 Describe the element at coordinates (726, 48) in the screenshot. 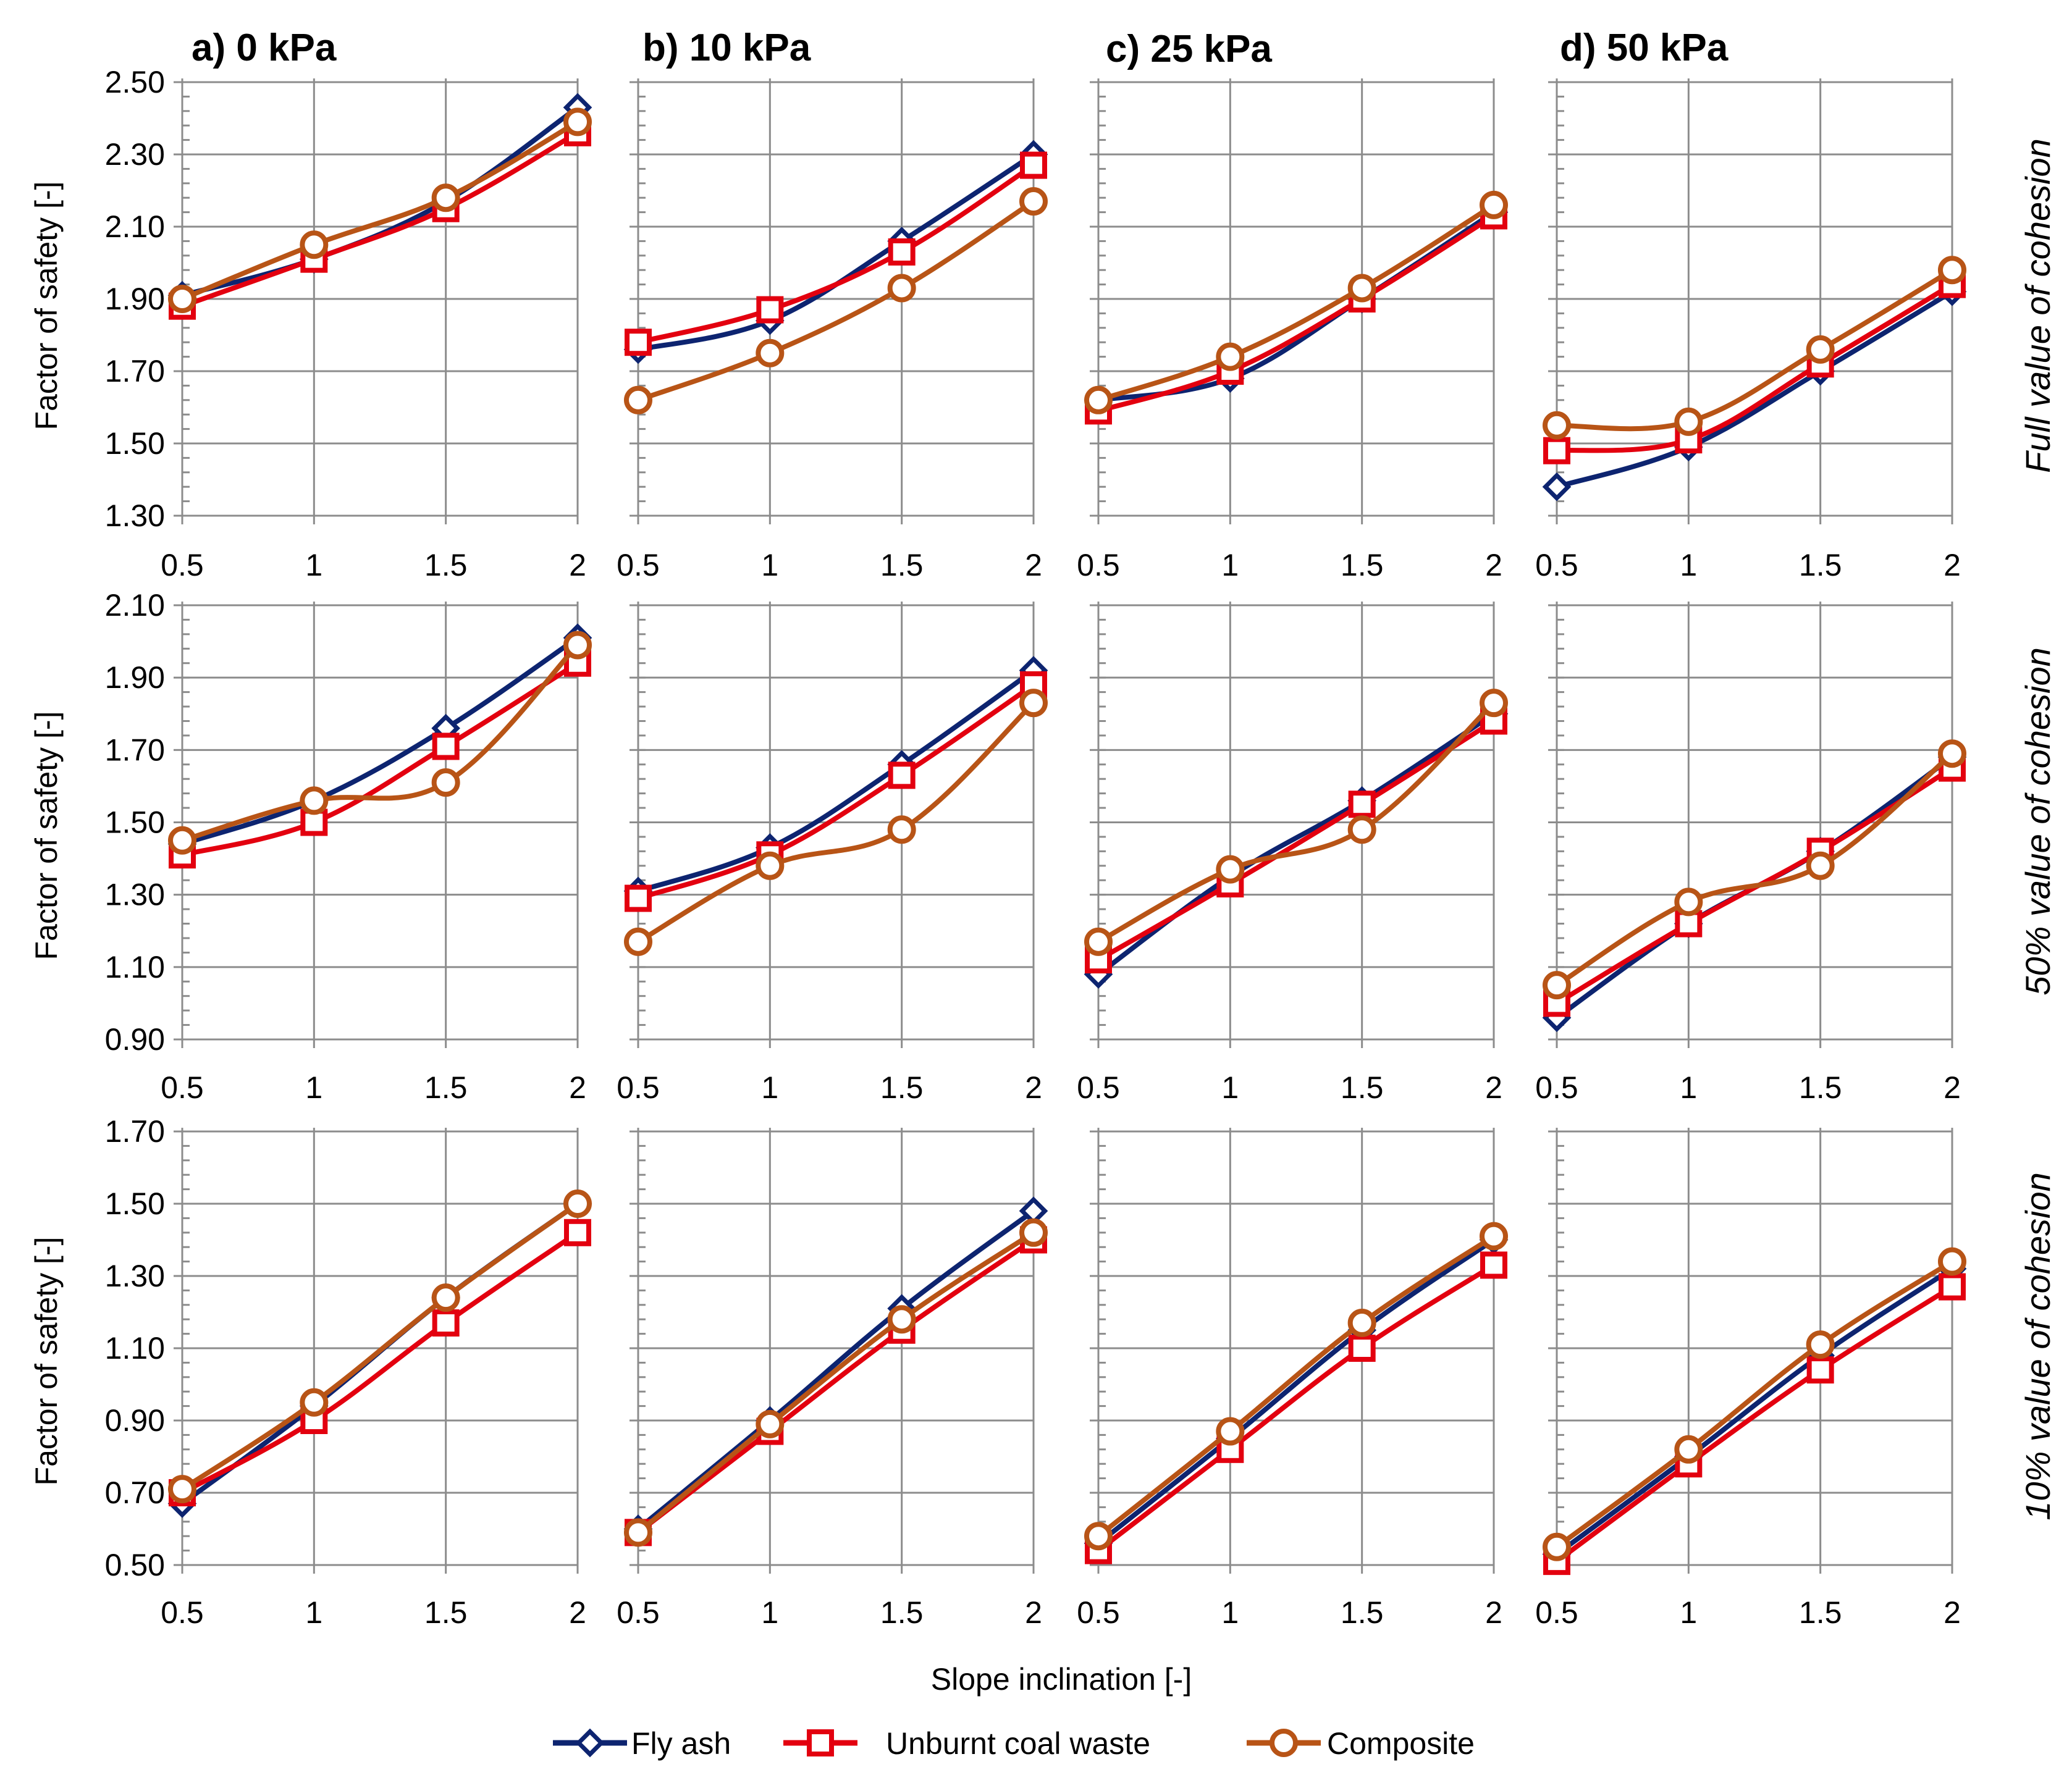

I see `column-title-b: b) 10 kPa` at that location.